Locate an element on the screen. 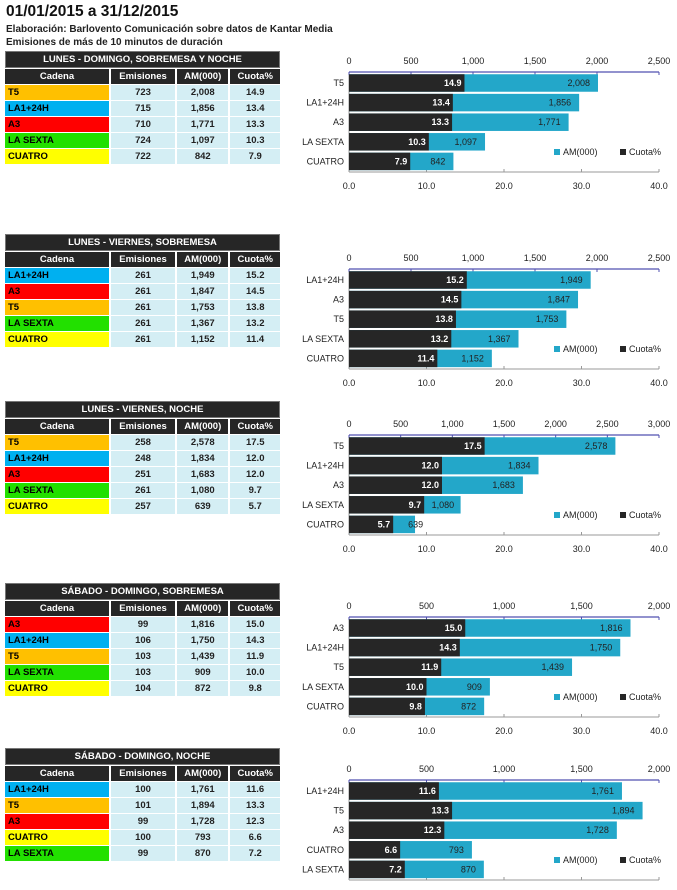  table-row: CUATRO 100 793 6.6 is located at coordinates (142, 837).